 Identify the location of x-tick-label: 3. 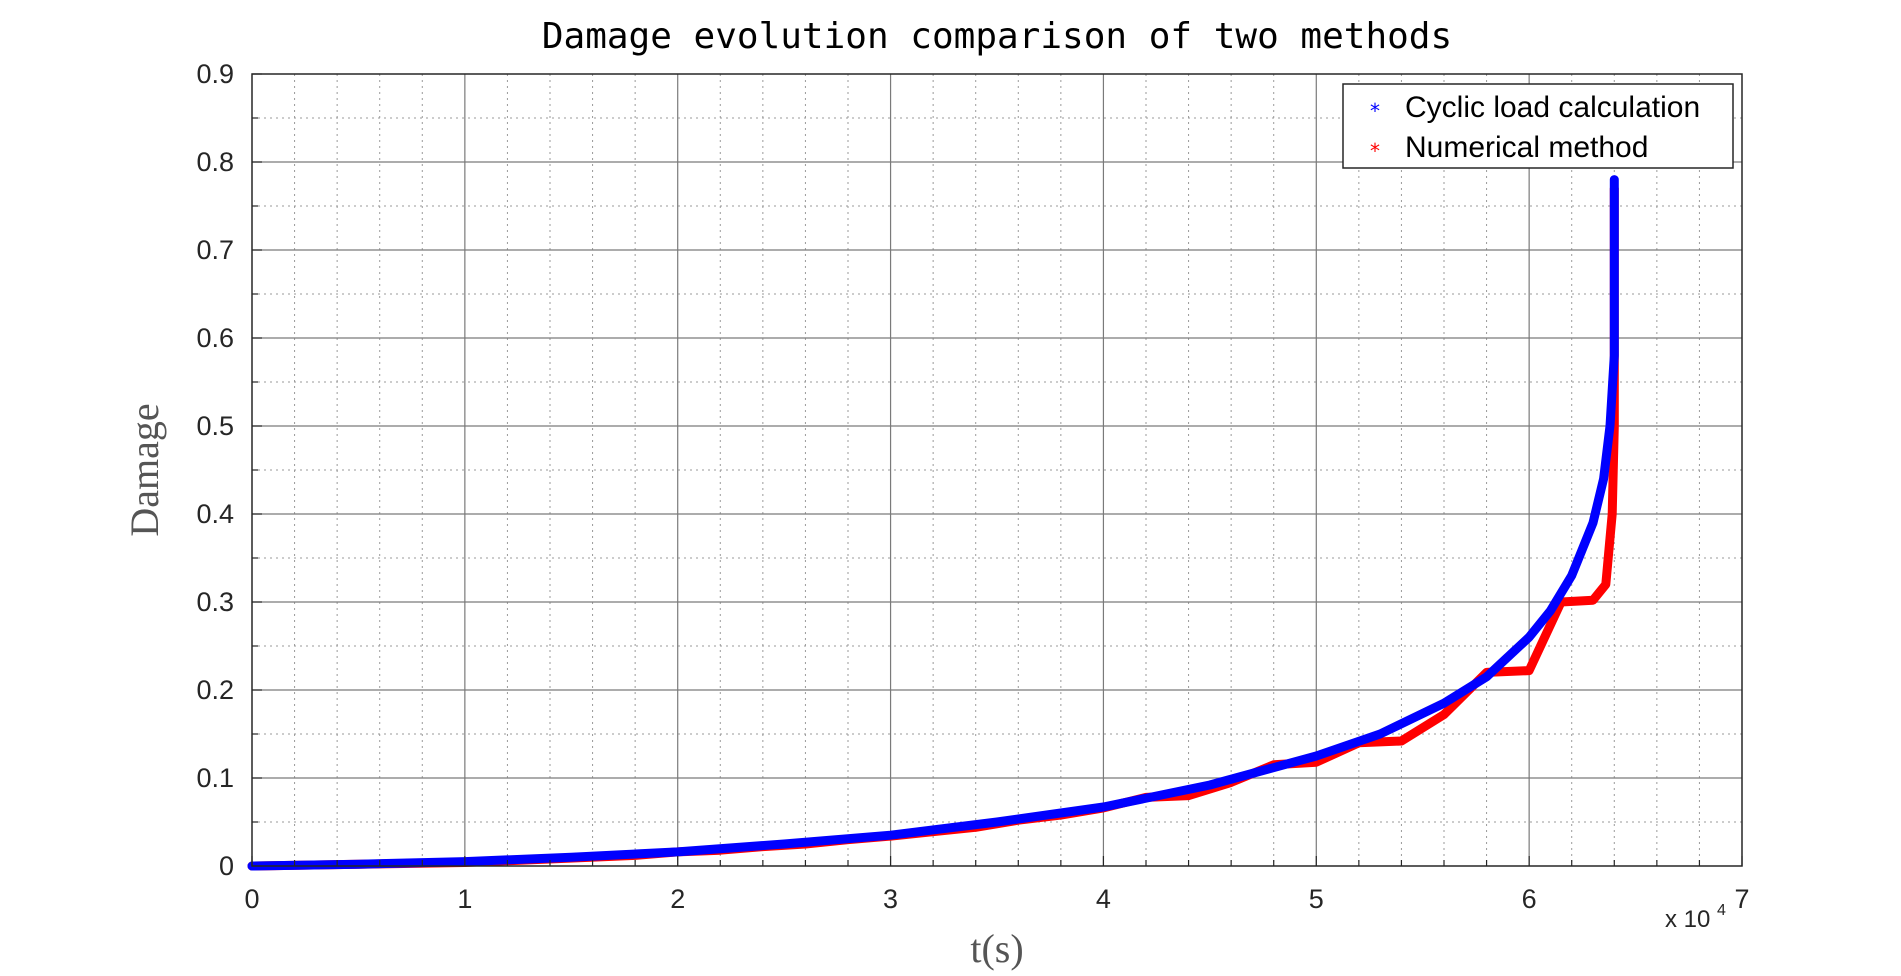
(890, 899).